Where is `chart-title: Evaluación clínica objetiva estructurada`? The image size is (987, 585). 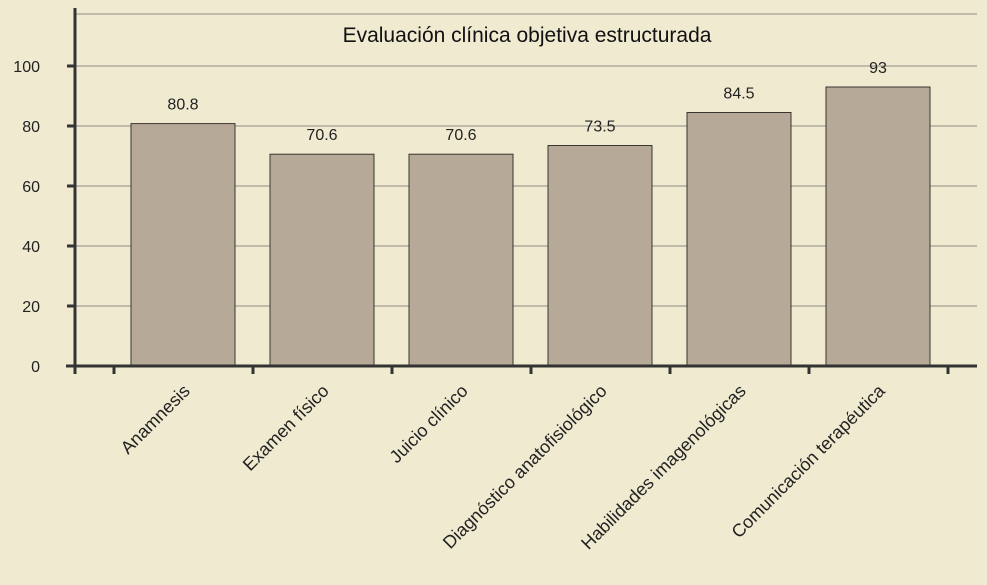 chart-title: Evaluación clínica objetiva estructurada is located at coordinates (527, 35).